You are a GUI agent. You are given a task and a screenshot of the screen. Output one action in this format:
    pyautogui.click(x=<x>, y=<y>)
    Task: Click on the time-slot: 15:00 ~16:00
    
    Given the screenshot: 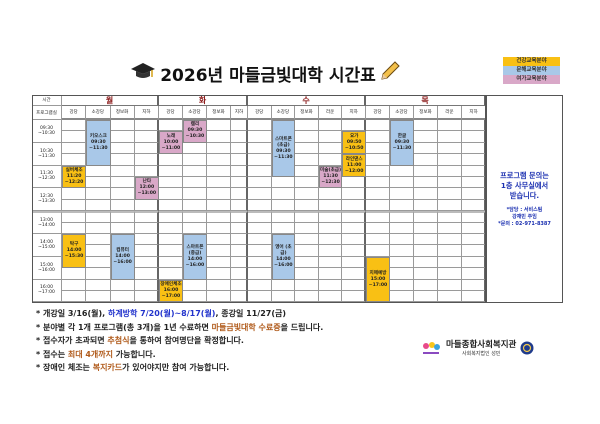 What is the action you would take?
    pyautogui.click(x=47, y=268)
    